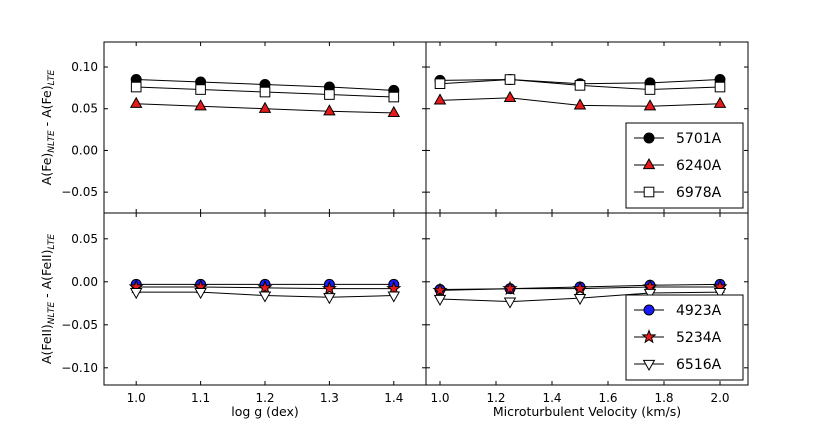  Describe the element at coordinates (587, 411) in the screenshot. I see `x-axis-label: Microturbulent Velocity (km/s)` at that location.